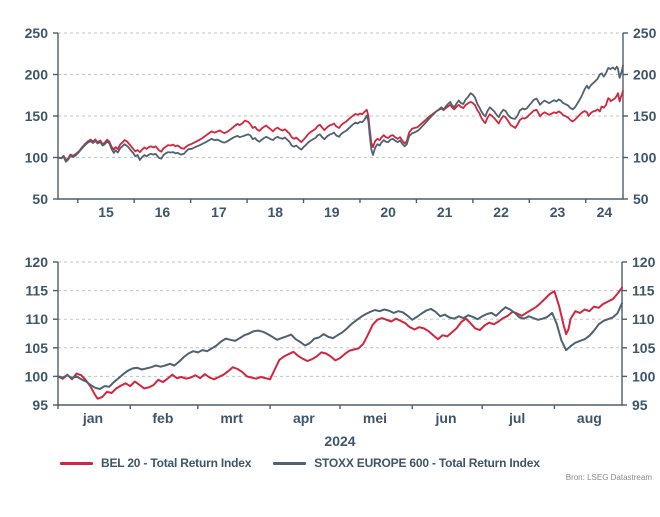 Image resolution: width=660 pixels, height=517 pixels. Describe the element at coordinates (516, 418) in the screenshot. I see `x-tick-label: jul` at that location.